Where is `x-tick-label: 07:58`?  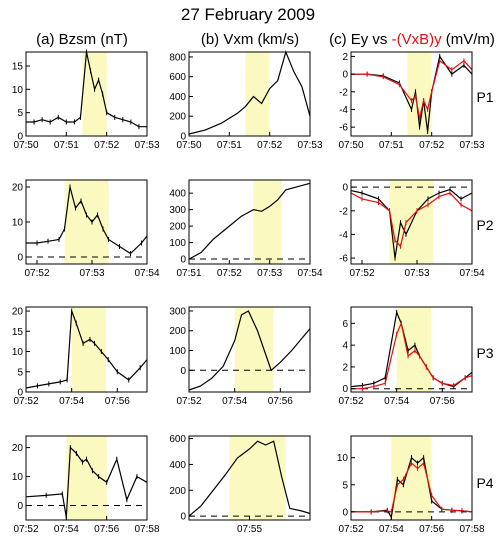
x-tick-label: 07:58 is located at coordinates (471, 529).